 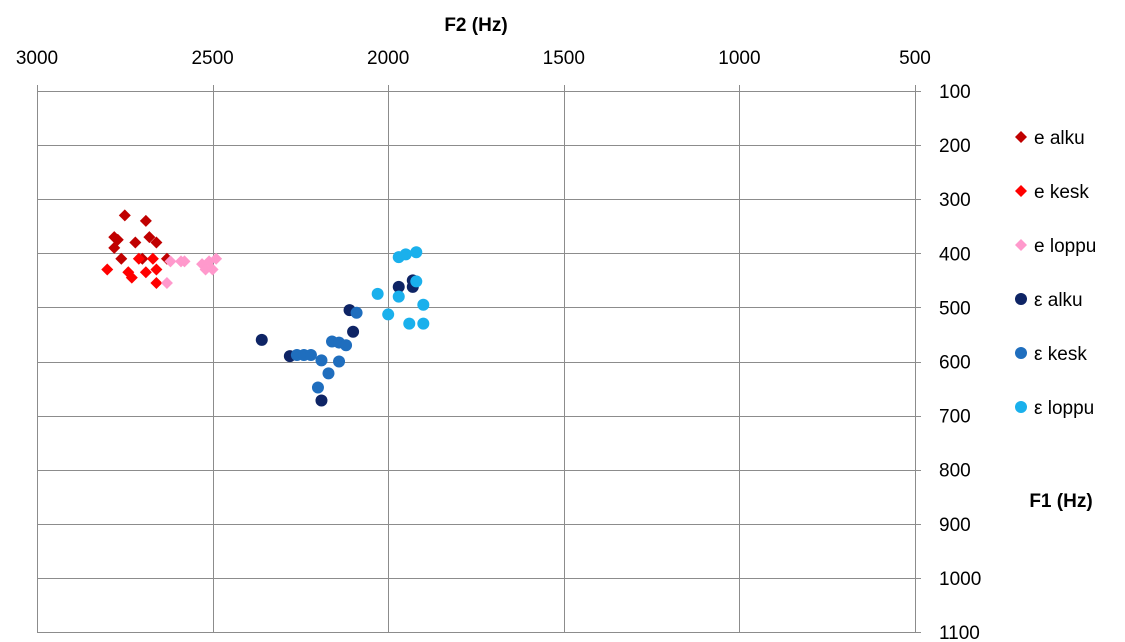 What do you see at coordinates (955, 254) in the screenshot?
I see `y-tick-label: 400` at bounding box center [955, 254].